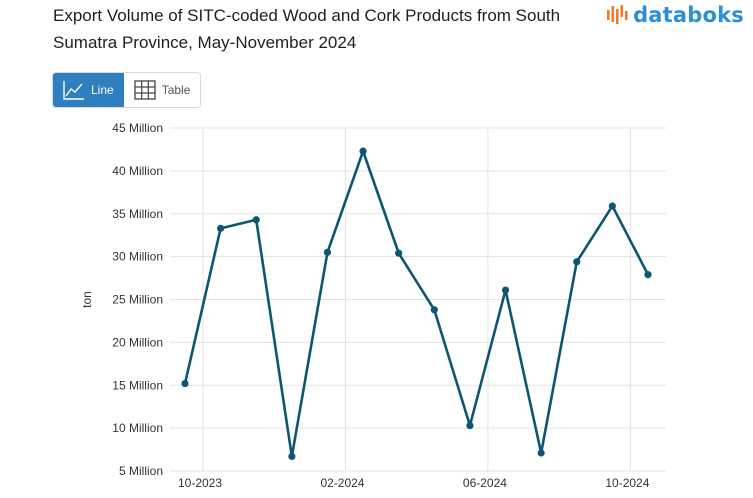 This screenshot has height=498, width=753. Describe the element at coordinates (102, 90) in the screenshot. I see `tab-line-label: Line` at that location.